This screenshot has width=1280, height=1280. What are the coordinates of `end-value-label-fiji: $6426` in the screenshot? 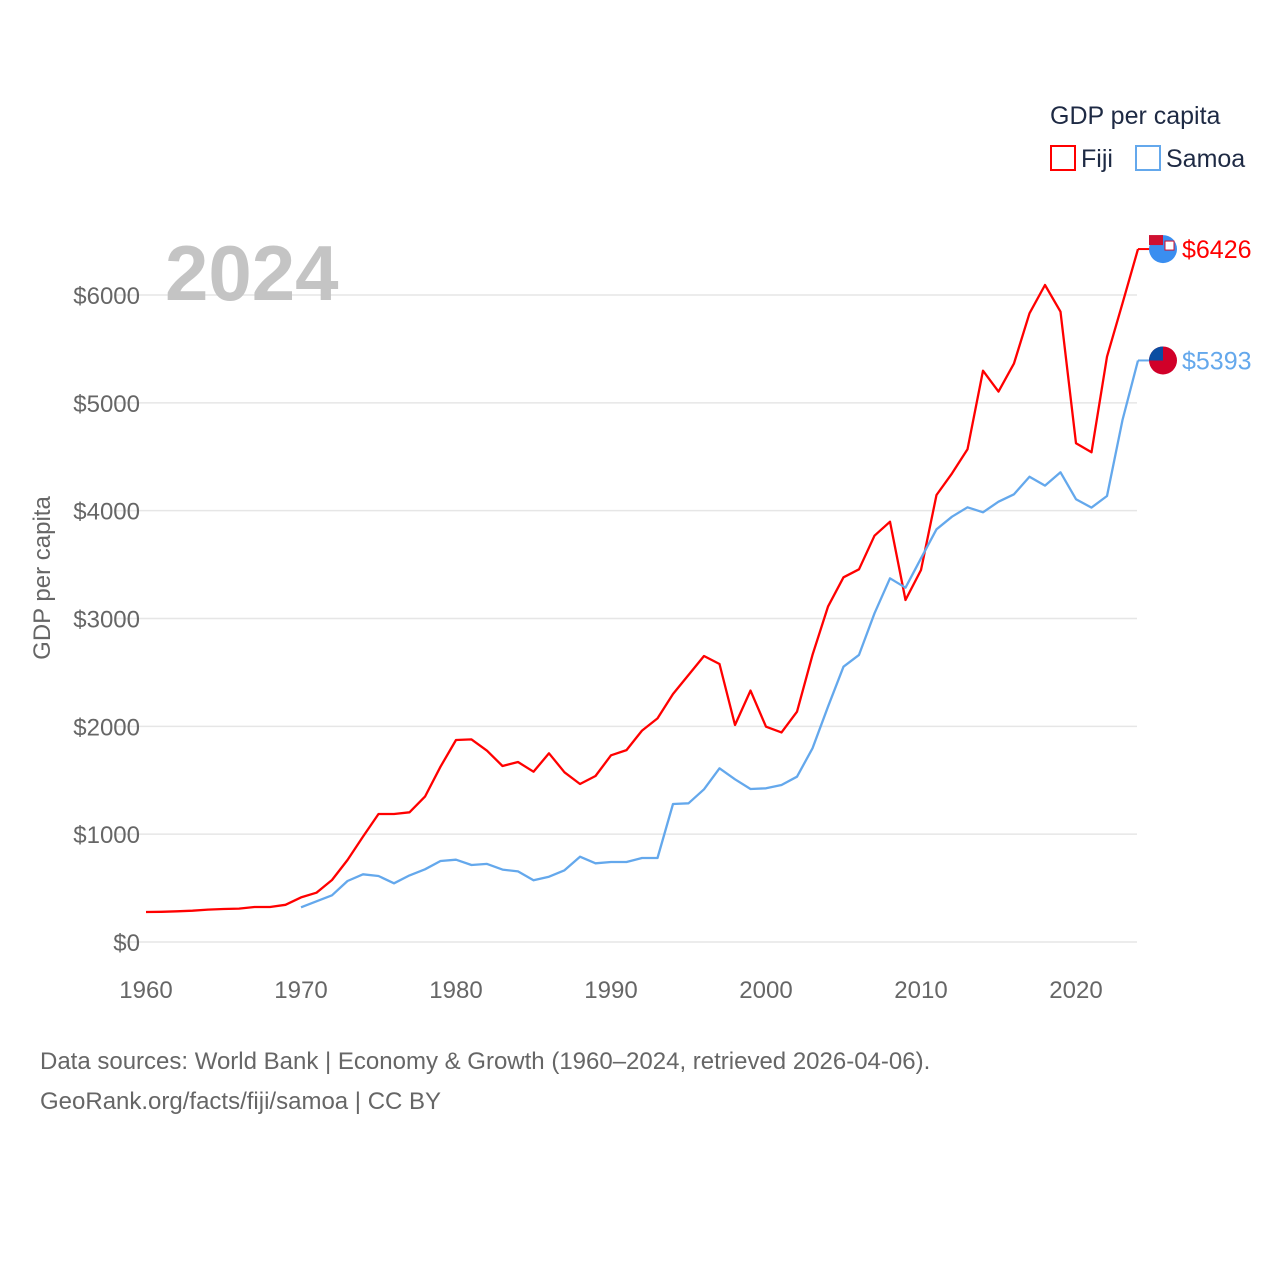 It's located at (1217, 250).